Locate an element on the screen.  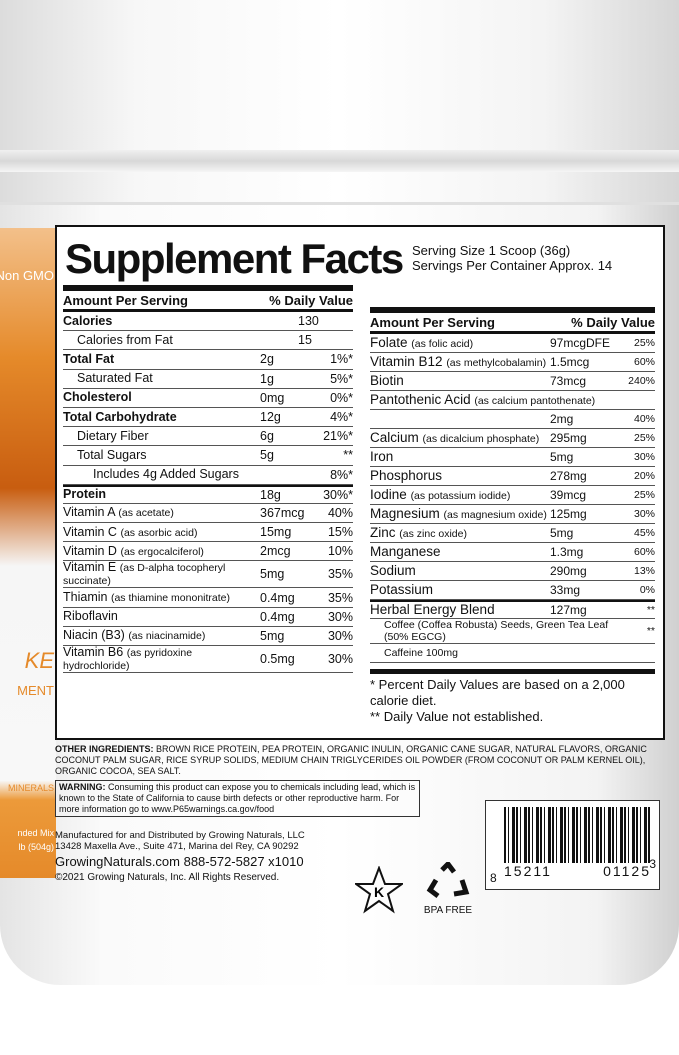
nutrient-source: (as methylcobalamin) is located at coordinates (496, 362).